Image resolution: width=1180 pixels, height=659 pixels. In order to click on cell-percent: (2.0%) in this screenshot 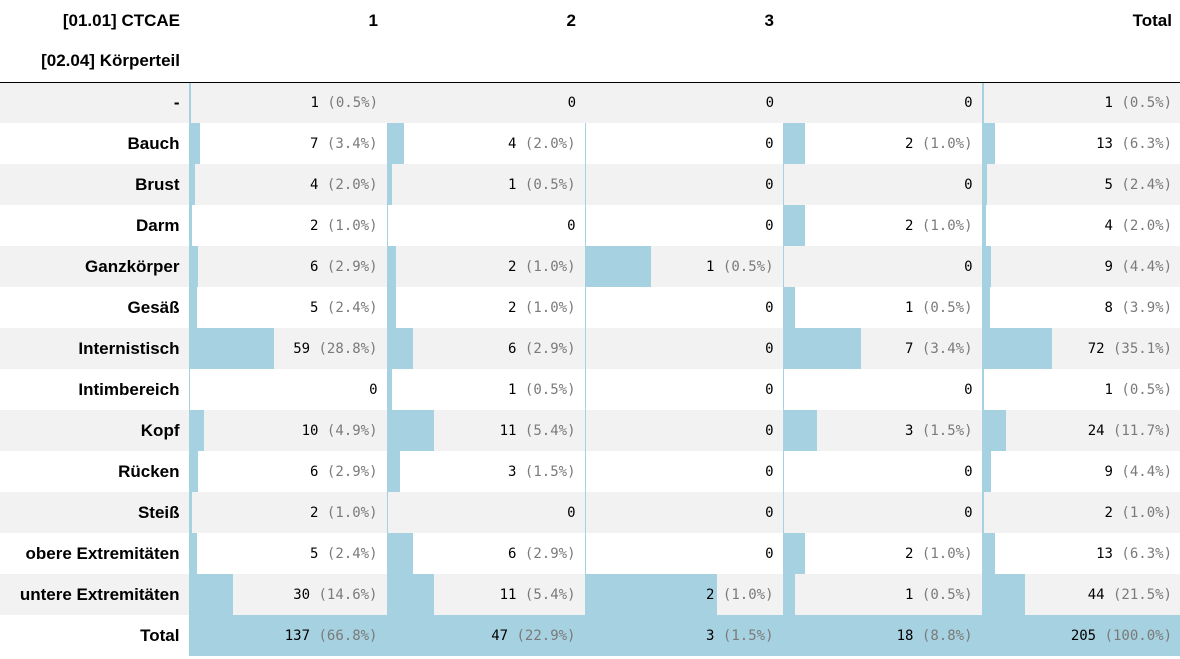, I will do `click(352, 184)`.